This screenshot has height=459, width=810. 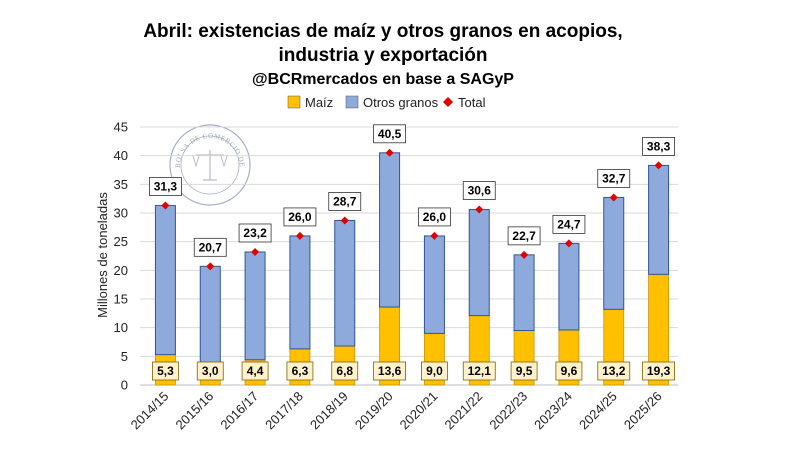 I want to click on x-tick-label: 2022/23, so click(x=508, y=411).